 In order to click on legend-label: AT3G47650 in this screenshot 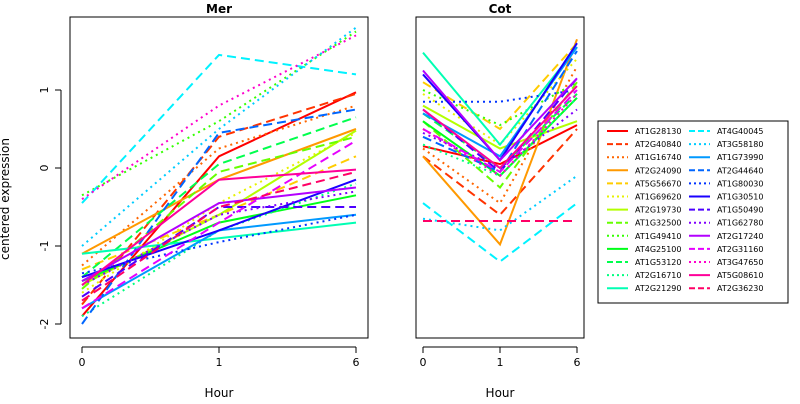, I will do `click(740, 262)`.